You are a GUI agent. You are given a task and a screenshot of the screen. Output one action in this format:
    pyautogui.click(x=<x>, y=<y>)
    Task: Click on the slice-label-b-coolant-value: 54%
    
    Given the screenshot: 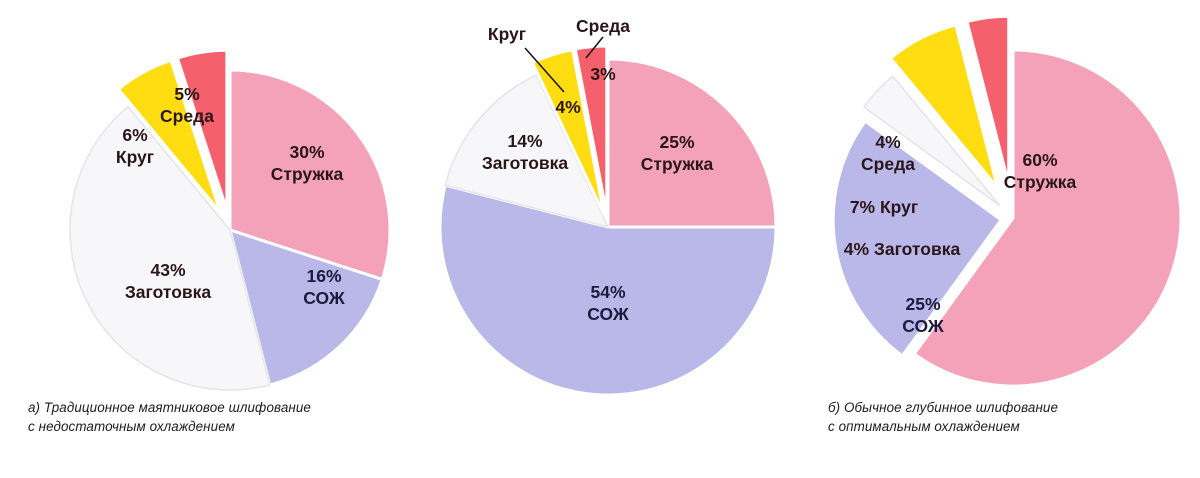 What is the action you would take?
    pyautogui.click(x=607, y=292)
    